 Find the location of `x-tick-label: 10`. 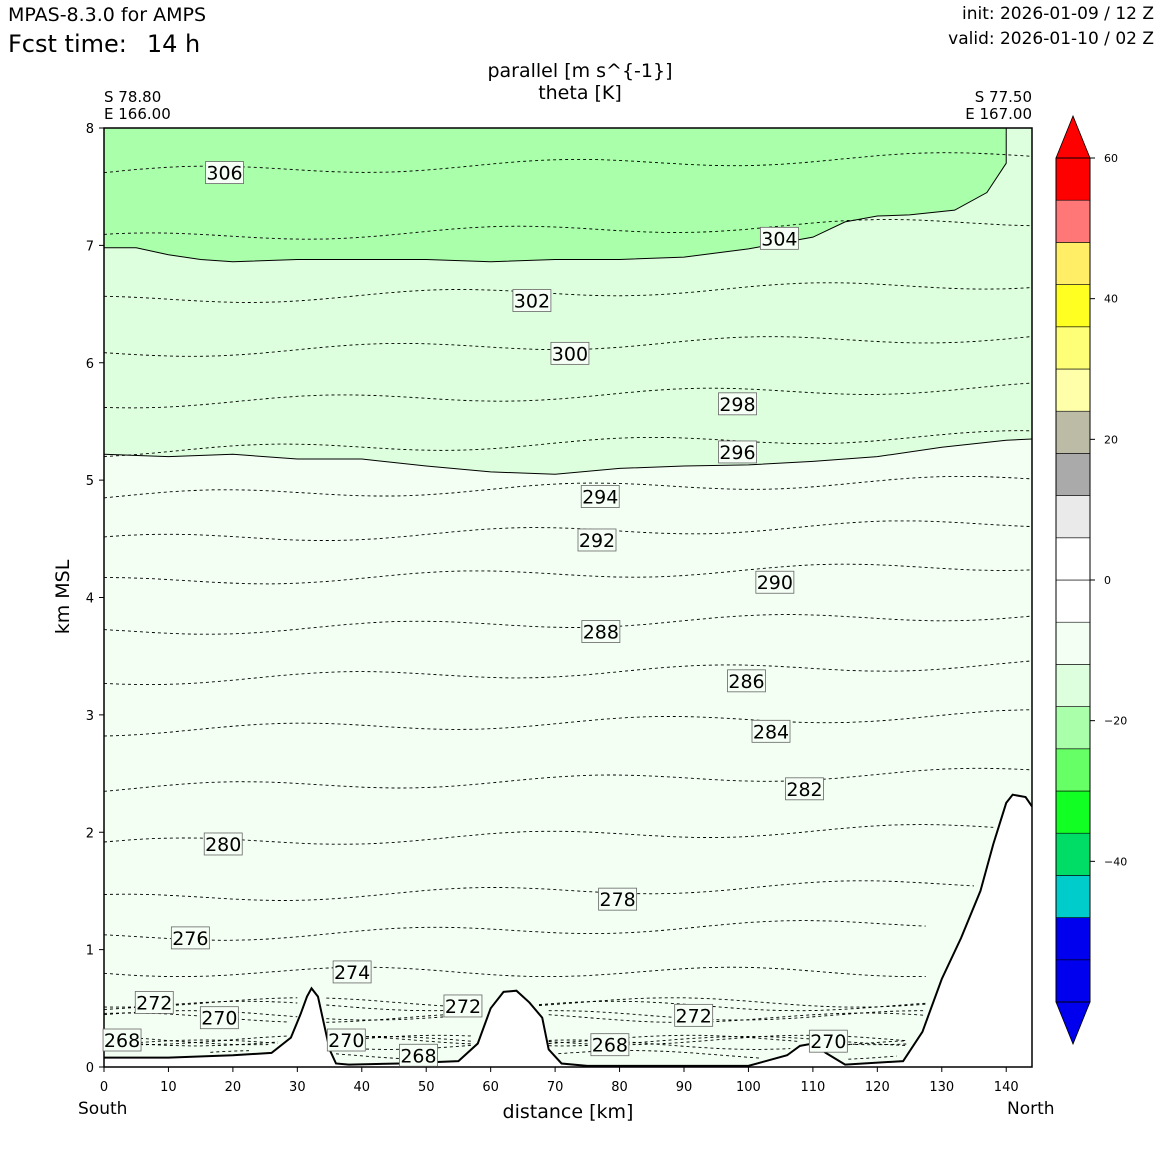

x-tick-label: 10 is located at coordinates (168, 1087).